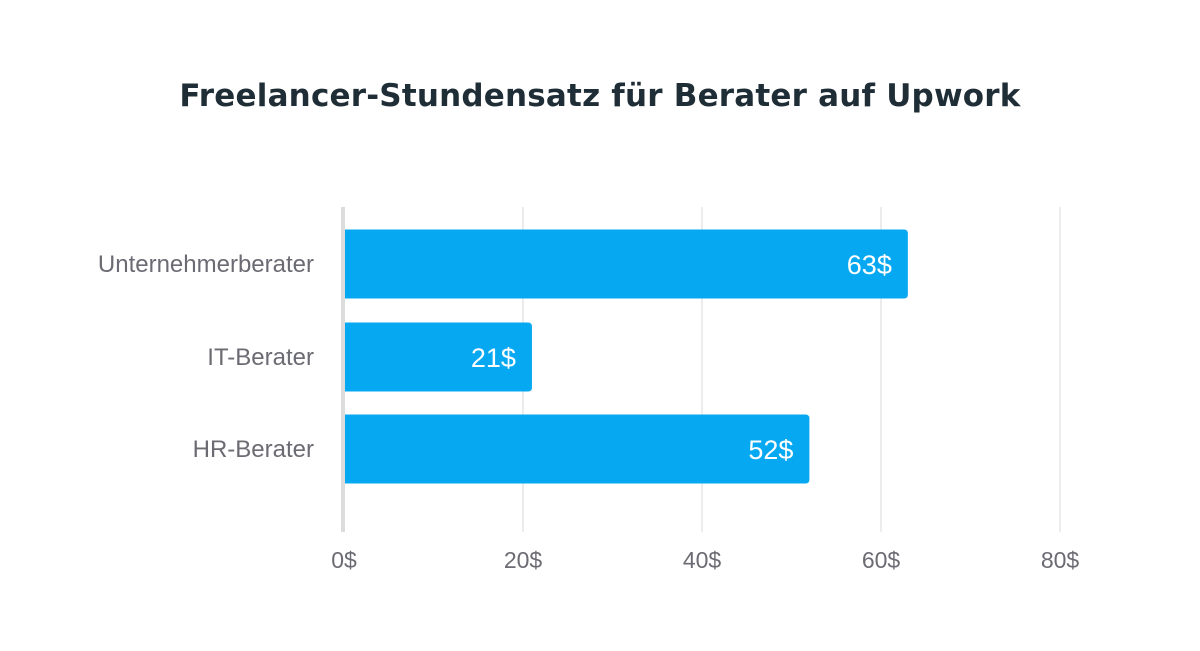 The image size is (1200, 651). What do you see at coordinates (770, 450) in the screenshot?
I see `bar-value-label: 52$` at bounding box center [770, 450].